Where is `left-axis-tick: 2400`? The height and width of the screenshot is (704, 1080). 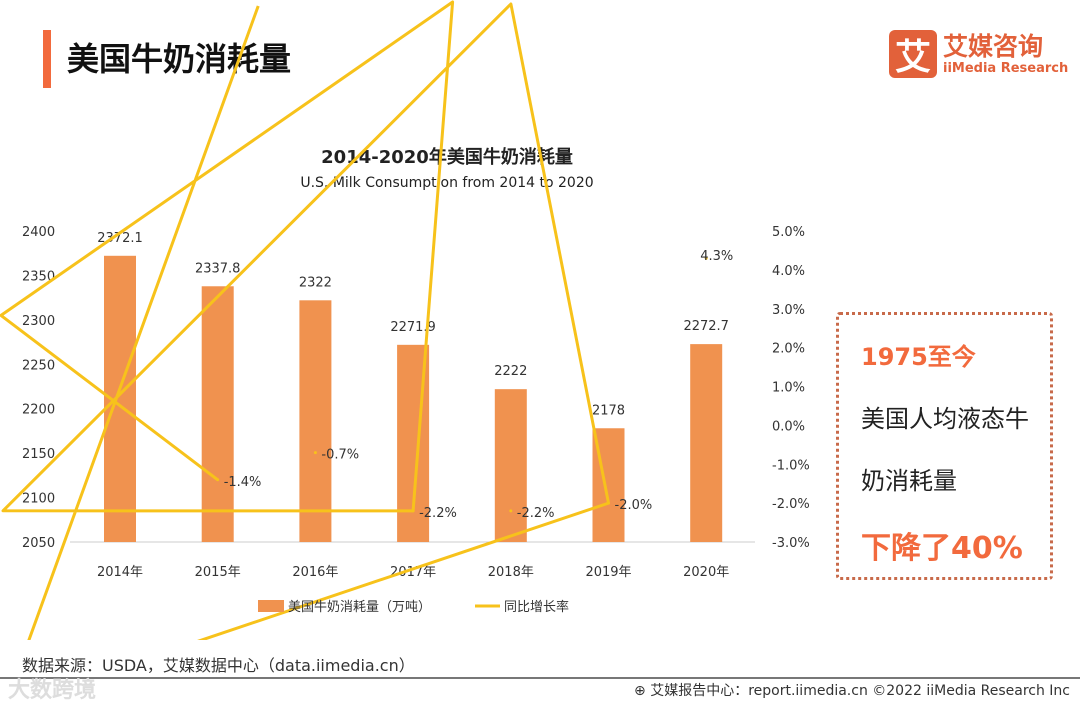 left-axis-tick: 2400 is located at coordinates (38, 232).